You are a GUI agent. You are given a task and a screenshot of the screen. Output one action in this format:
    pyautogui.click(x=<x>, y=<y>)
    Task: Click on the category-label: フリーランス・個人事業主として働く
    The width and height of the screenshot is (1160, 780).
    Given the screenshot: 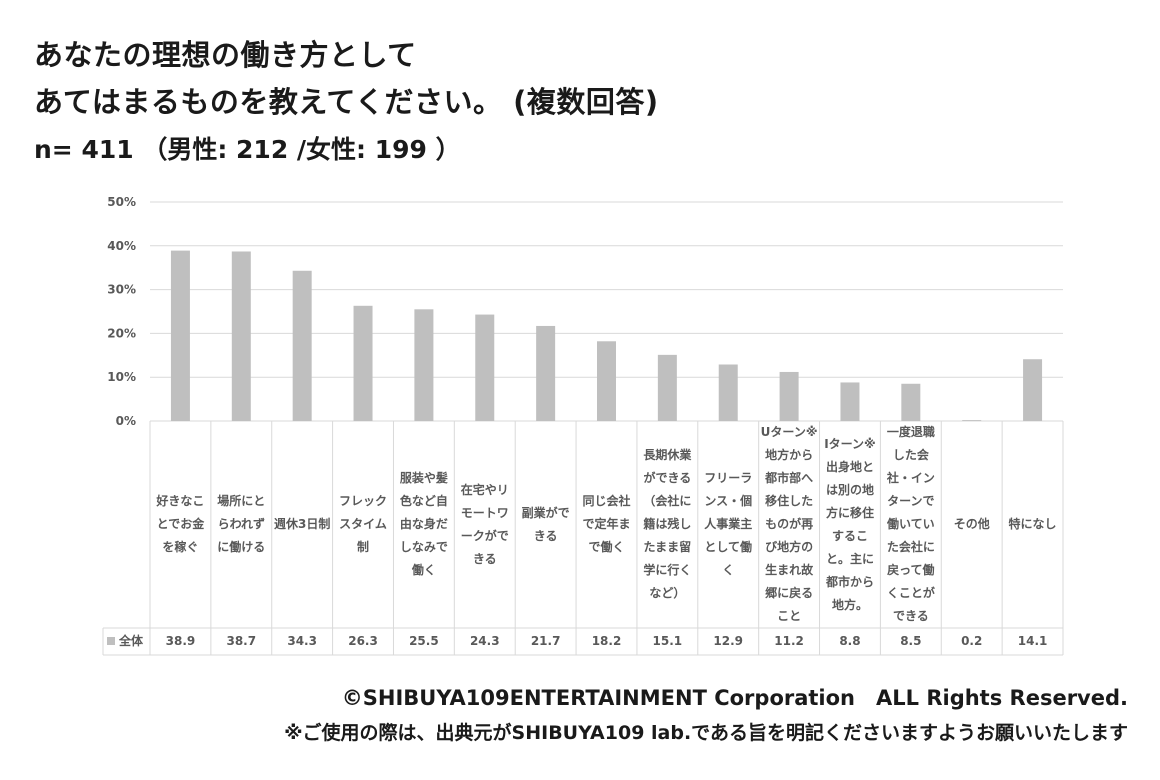 What is the action you would take?
    pyautogui.click(x=728, y=524)
    